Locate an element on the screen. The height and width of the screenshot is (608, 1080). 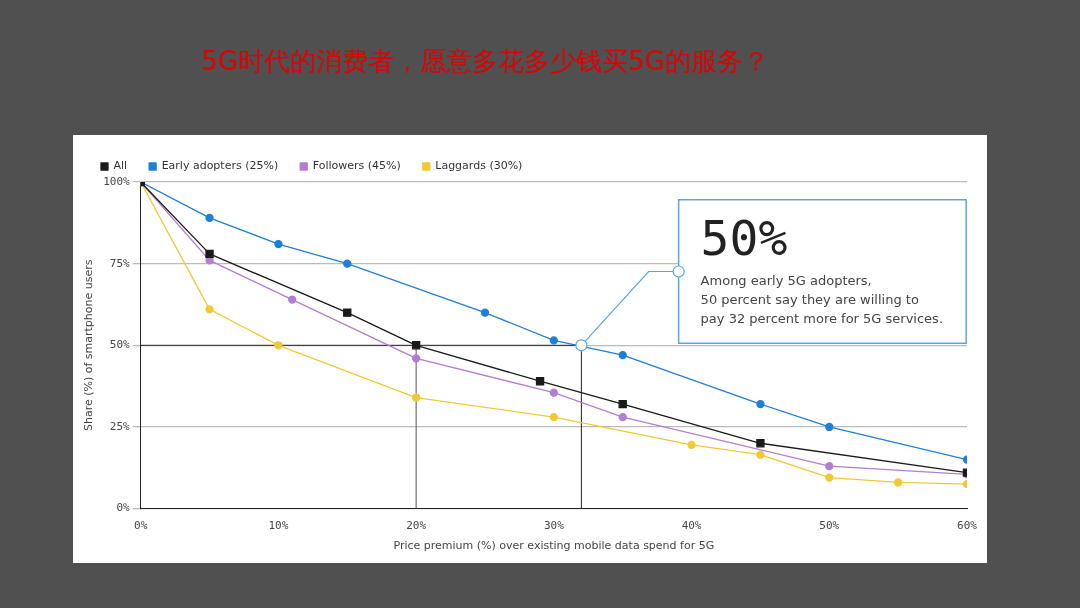
y-axis-title: Share (%) of smartphone users is located at coordinates (89, 345).